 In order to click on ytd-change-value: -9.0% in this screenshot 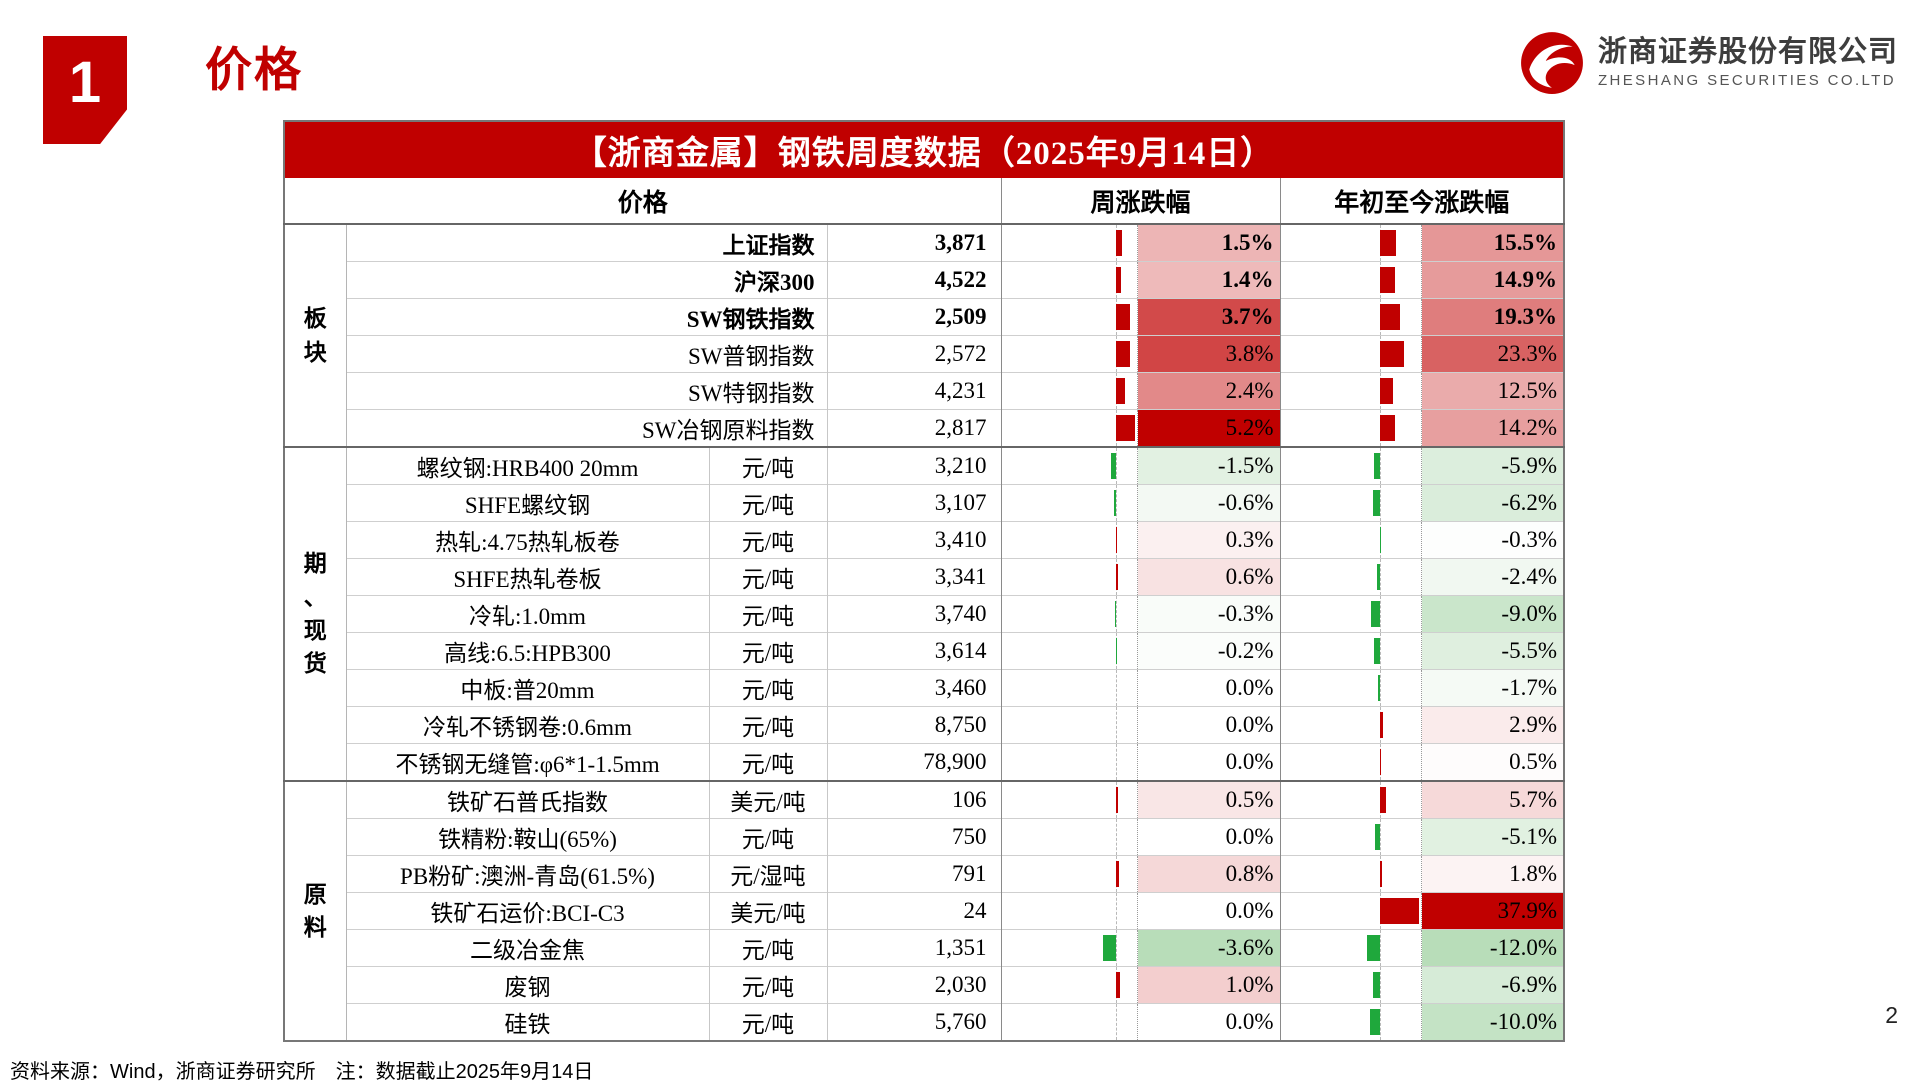, I will do `click(1492, 614)`.